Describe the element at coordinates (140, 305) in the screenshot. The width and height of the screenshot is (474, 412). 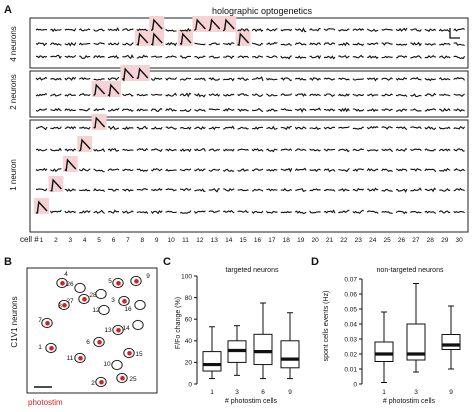
I see `fov-cell-outline` at that location.